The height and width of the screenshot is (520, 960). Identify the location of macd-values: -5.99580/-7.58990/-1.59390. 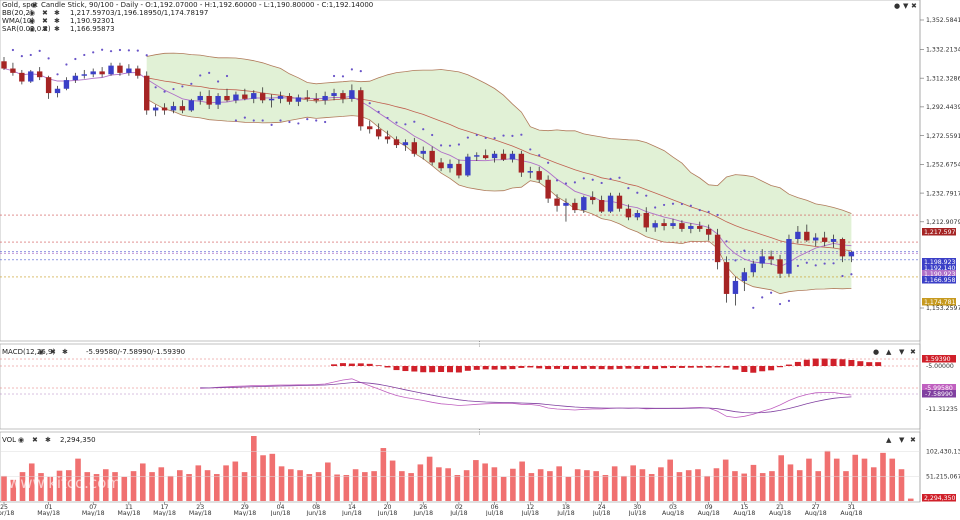
(135, 352).